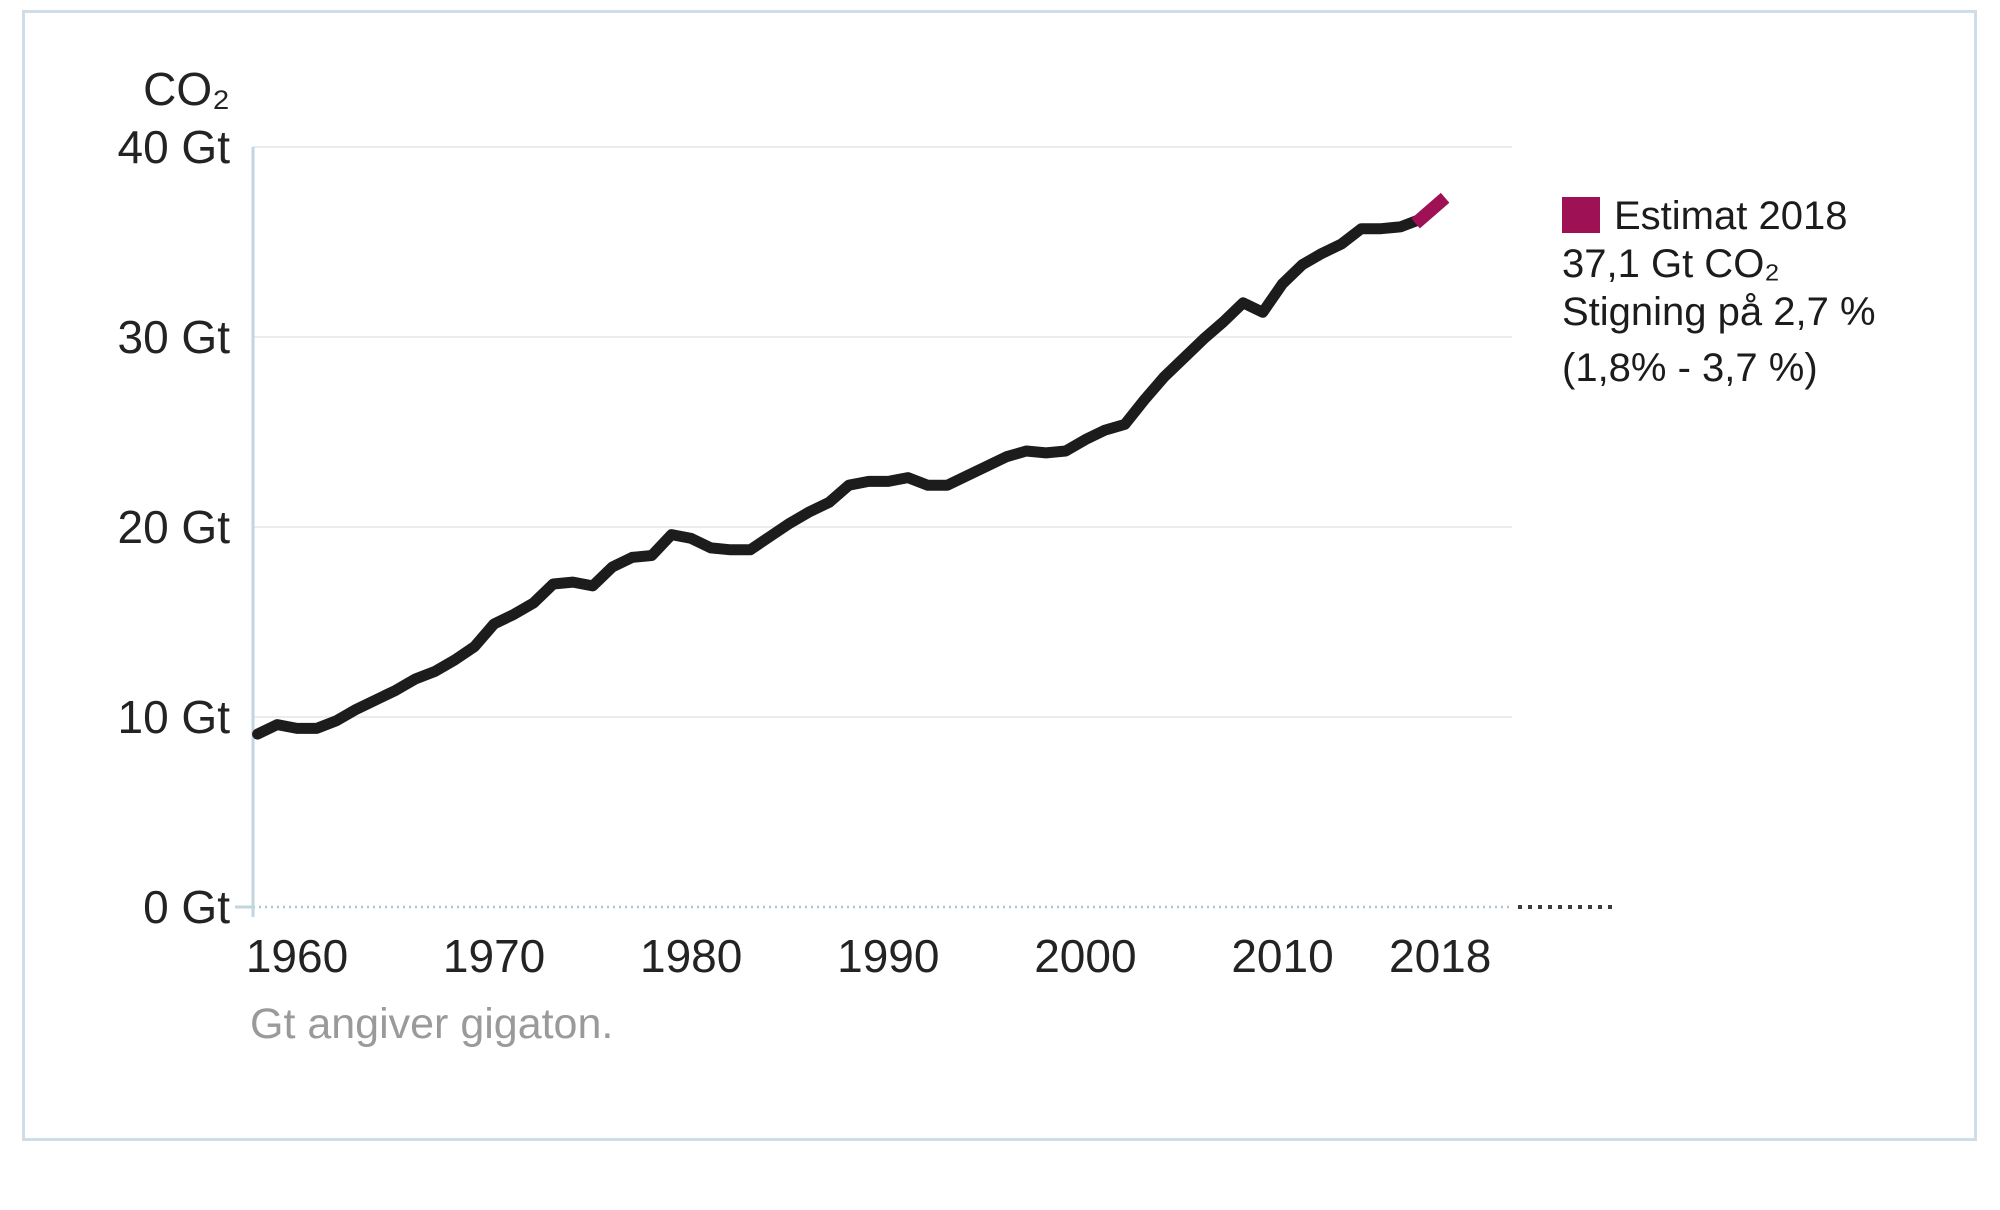  Describe the element at coordinates (173, 717) in the screenshot. I see `y-tick-label: 10 Gt` at that location.